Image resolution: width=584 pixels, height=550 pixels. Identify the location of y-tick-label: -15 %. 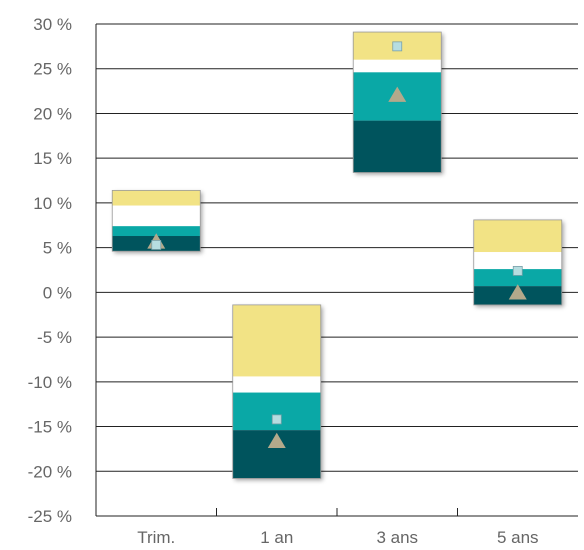
(50, 427).